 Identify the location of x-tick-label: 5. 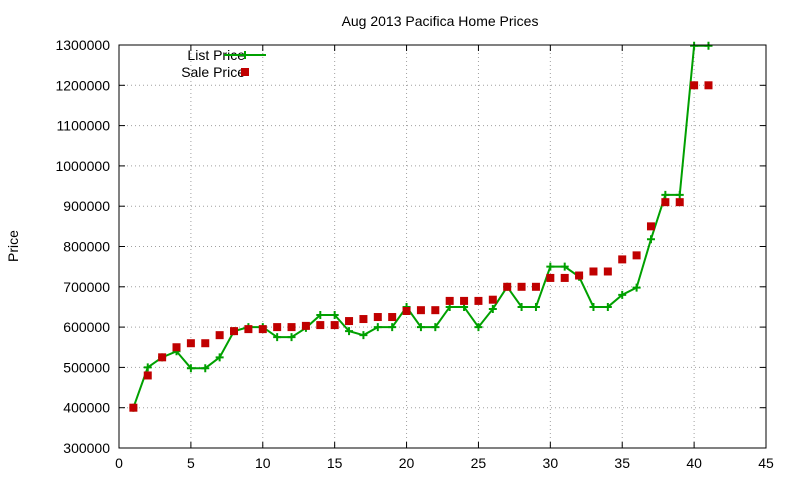
(191, 463).